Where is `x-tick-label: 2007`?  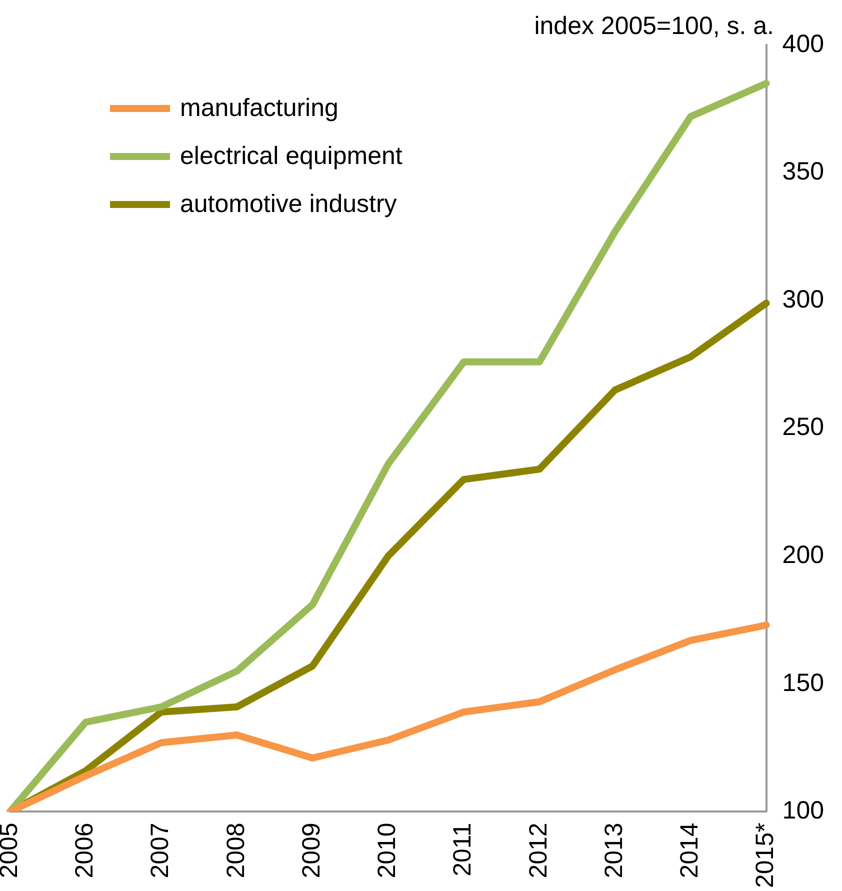 x-tick-label: 2007 is located at coordinates (160, 850).